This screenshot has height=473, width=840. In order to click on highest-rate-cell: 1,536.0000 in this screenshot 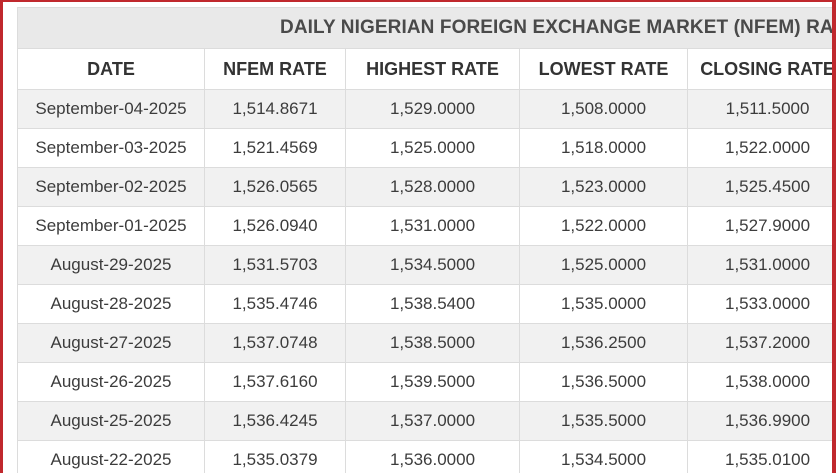, I will do `click(432, 456)`.